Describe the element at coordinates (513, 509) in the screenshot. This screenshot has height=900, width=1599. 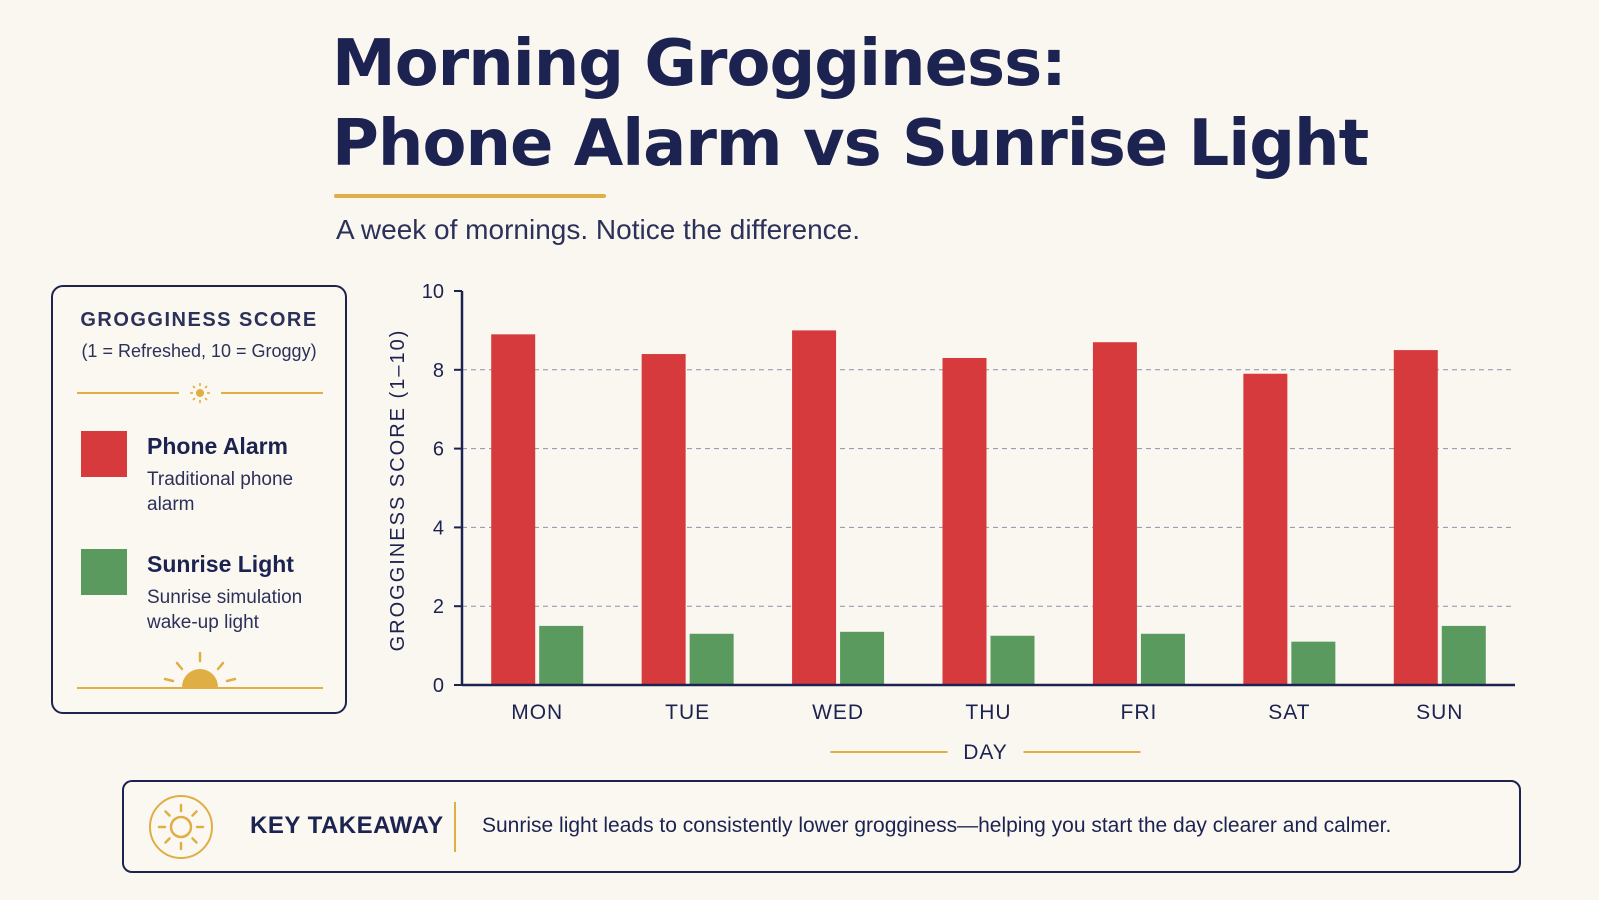
I see `bar-phone-alarm-mon` at that location.